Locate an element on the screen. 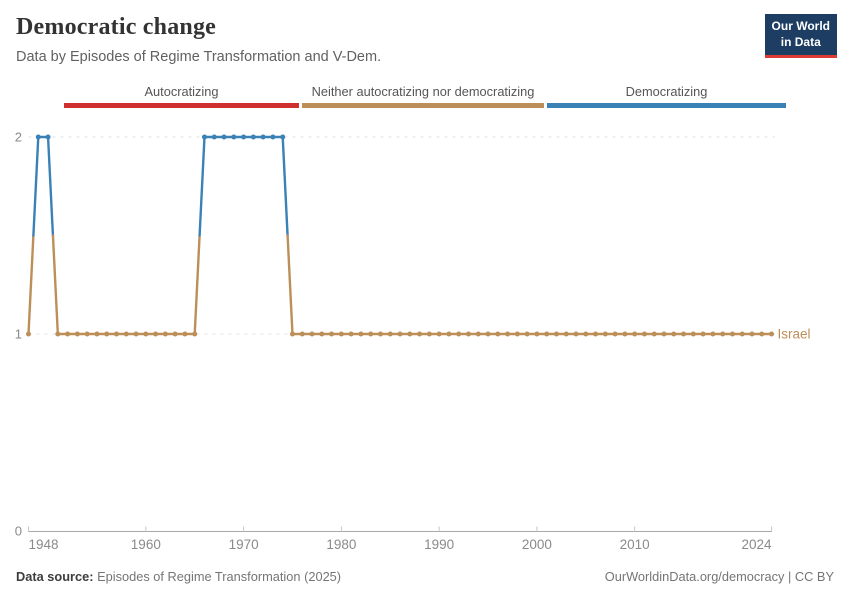 Image resolution: width=850 pixels, height=600 pixels. x-tick-label: 1960 is located at coordinates (146, 544).